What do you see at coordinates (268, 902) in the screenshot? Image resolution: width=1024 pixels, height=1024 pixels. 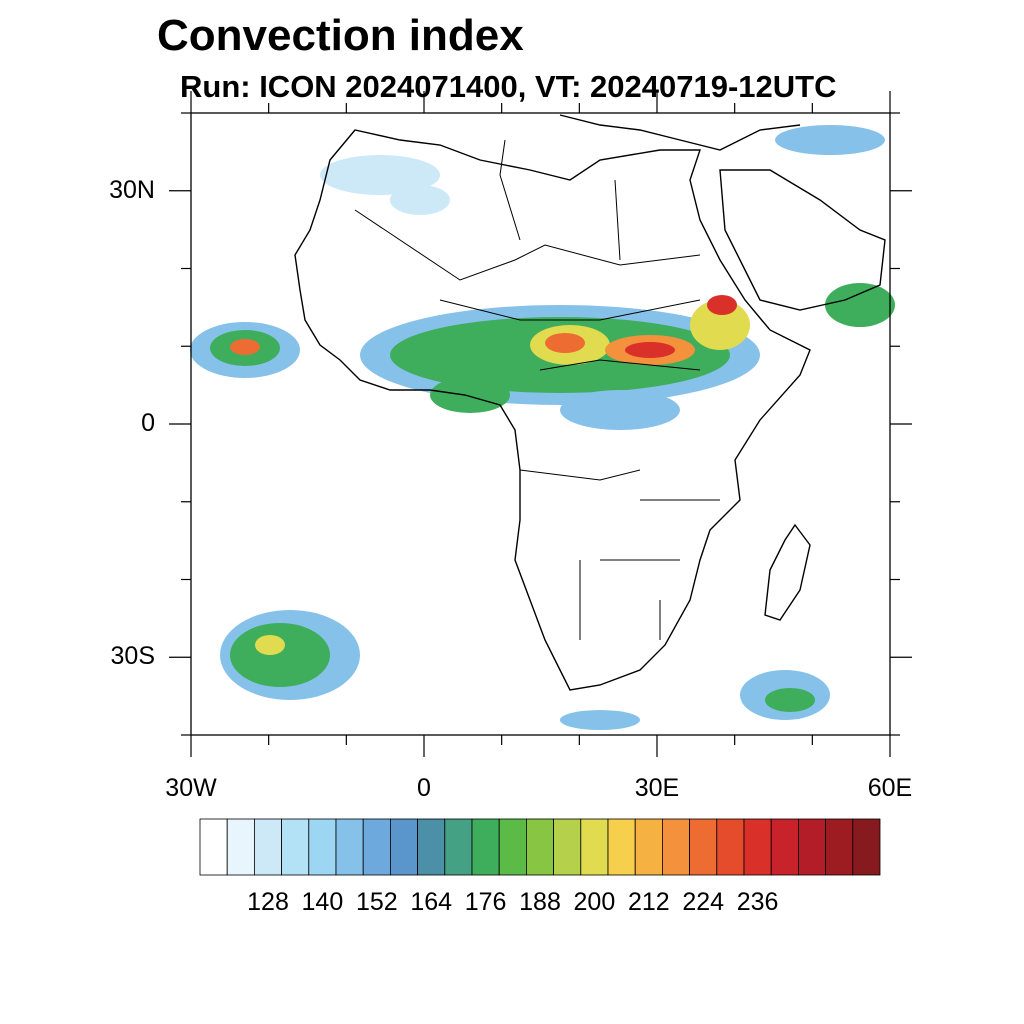 I see `colorbar-tick-label: 128` at bounding box center [268, 902].